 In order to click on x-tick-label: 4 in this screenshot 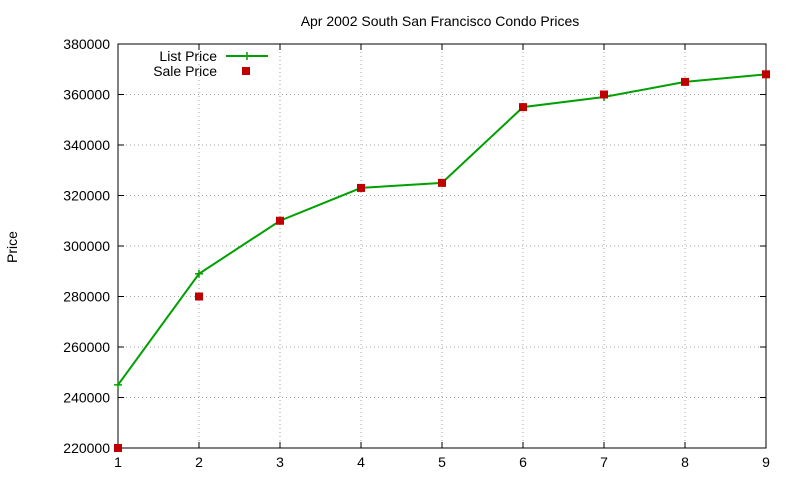, I will do `click(361, 462)`.